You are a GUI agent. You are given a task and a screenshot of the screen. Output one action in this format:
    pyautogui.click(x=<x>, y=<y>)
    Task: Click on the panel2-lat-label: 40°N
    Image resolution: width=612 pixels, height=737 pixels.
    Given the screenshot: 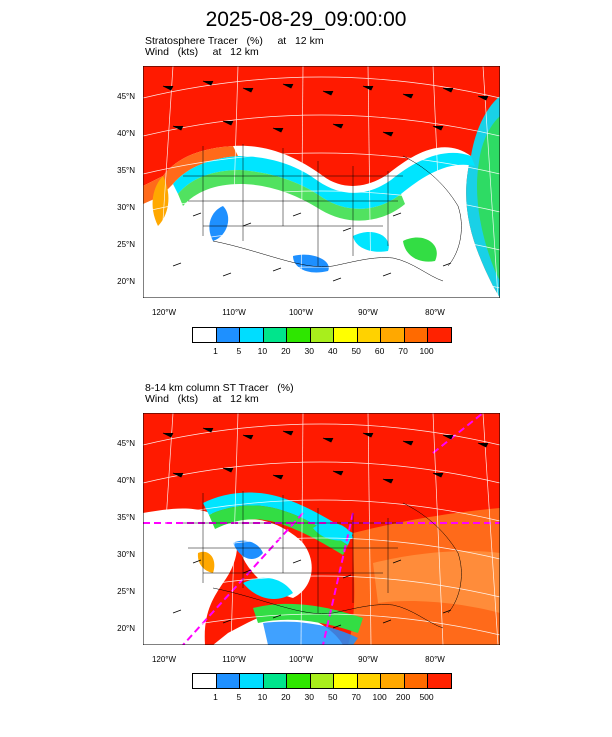 What is the action you would take?
    pyautogui.click(x=126, y=480)
    